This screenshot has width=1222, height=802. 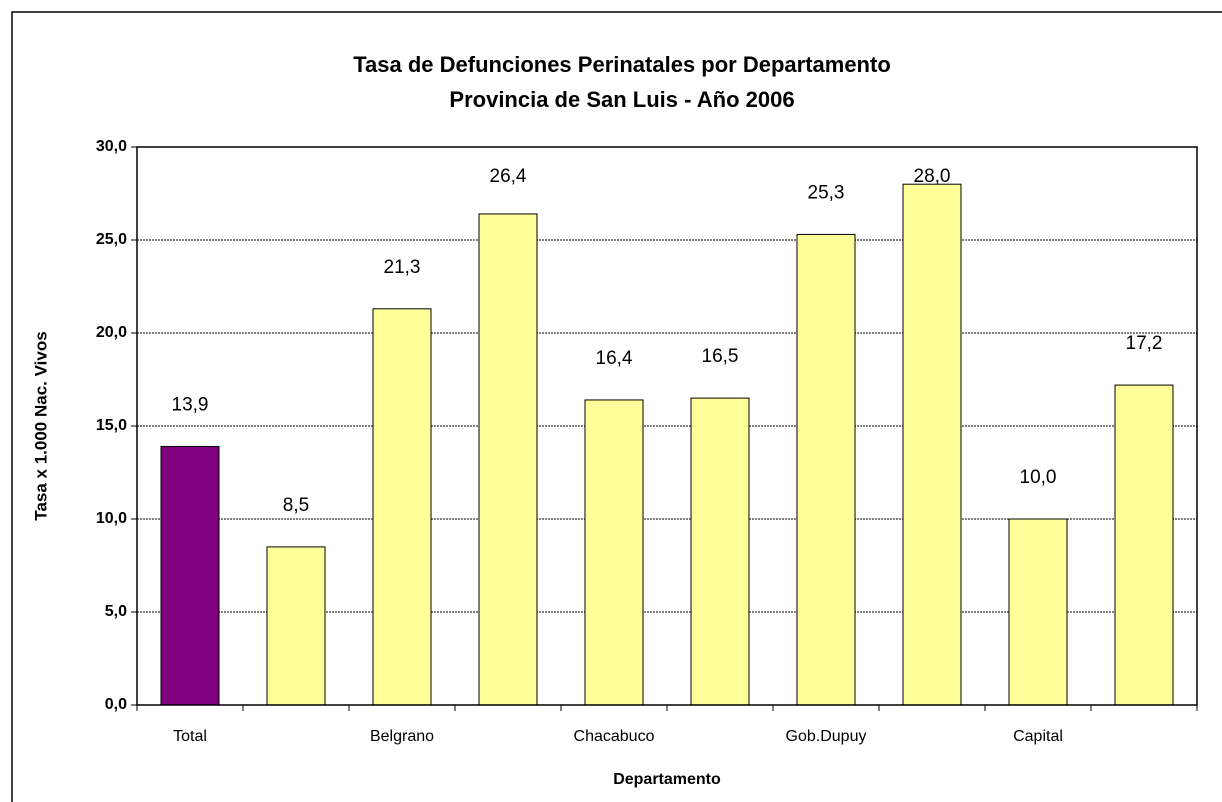 What do you see at coordinates (1144, 343) in the screenshot?
I see `data-label: 17,2` at bounding box center [1144, 343].